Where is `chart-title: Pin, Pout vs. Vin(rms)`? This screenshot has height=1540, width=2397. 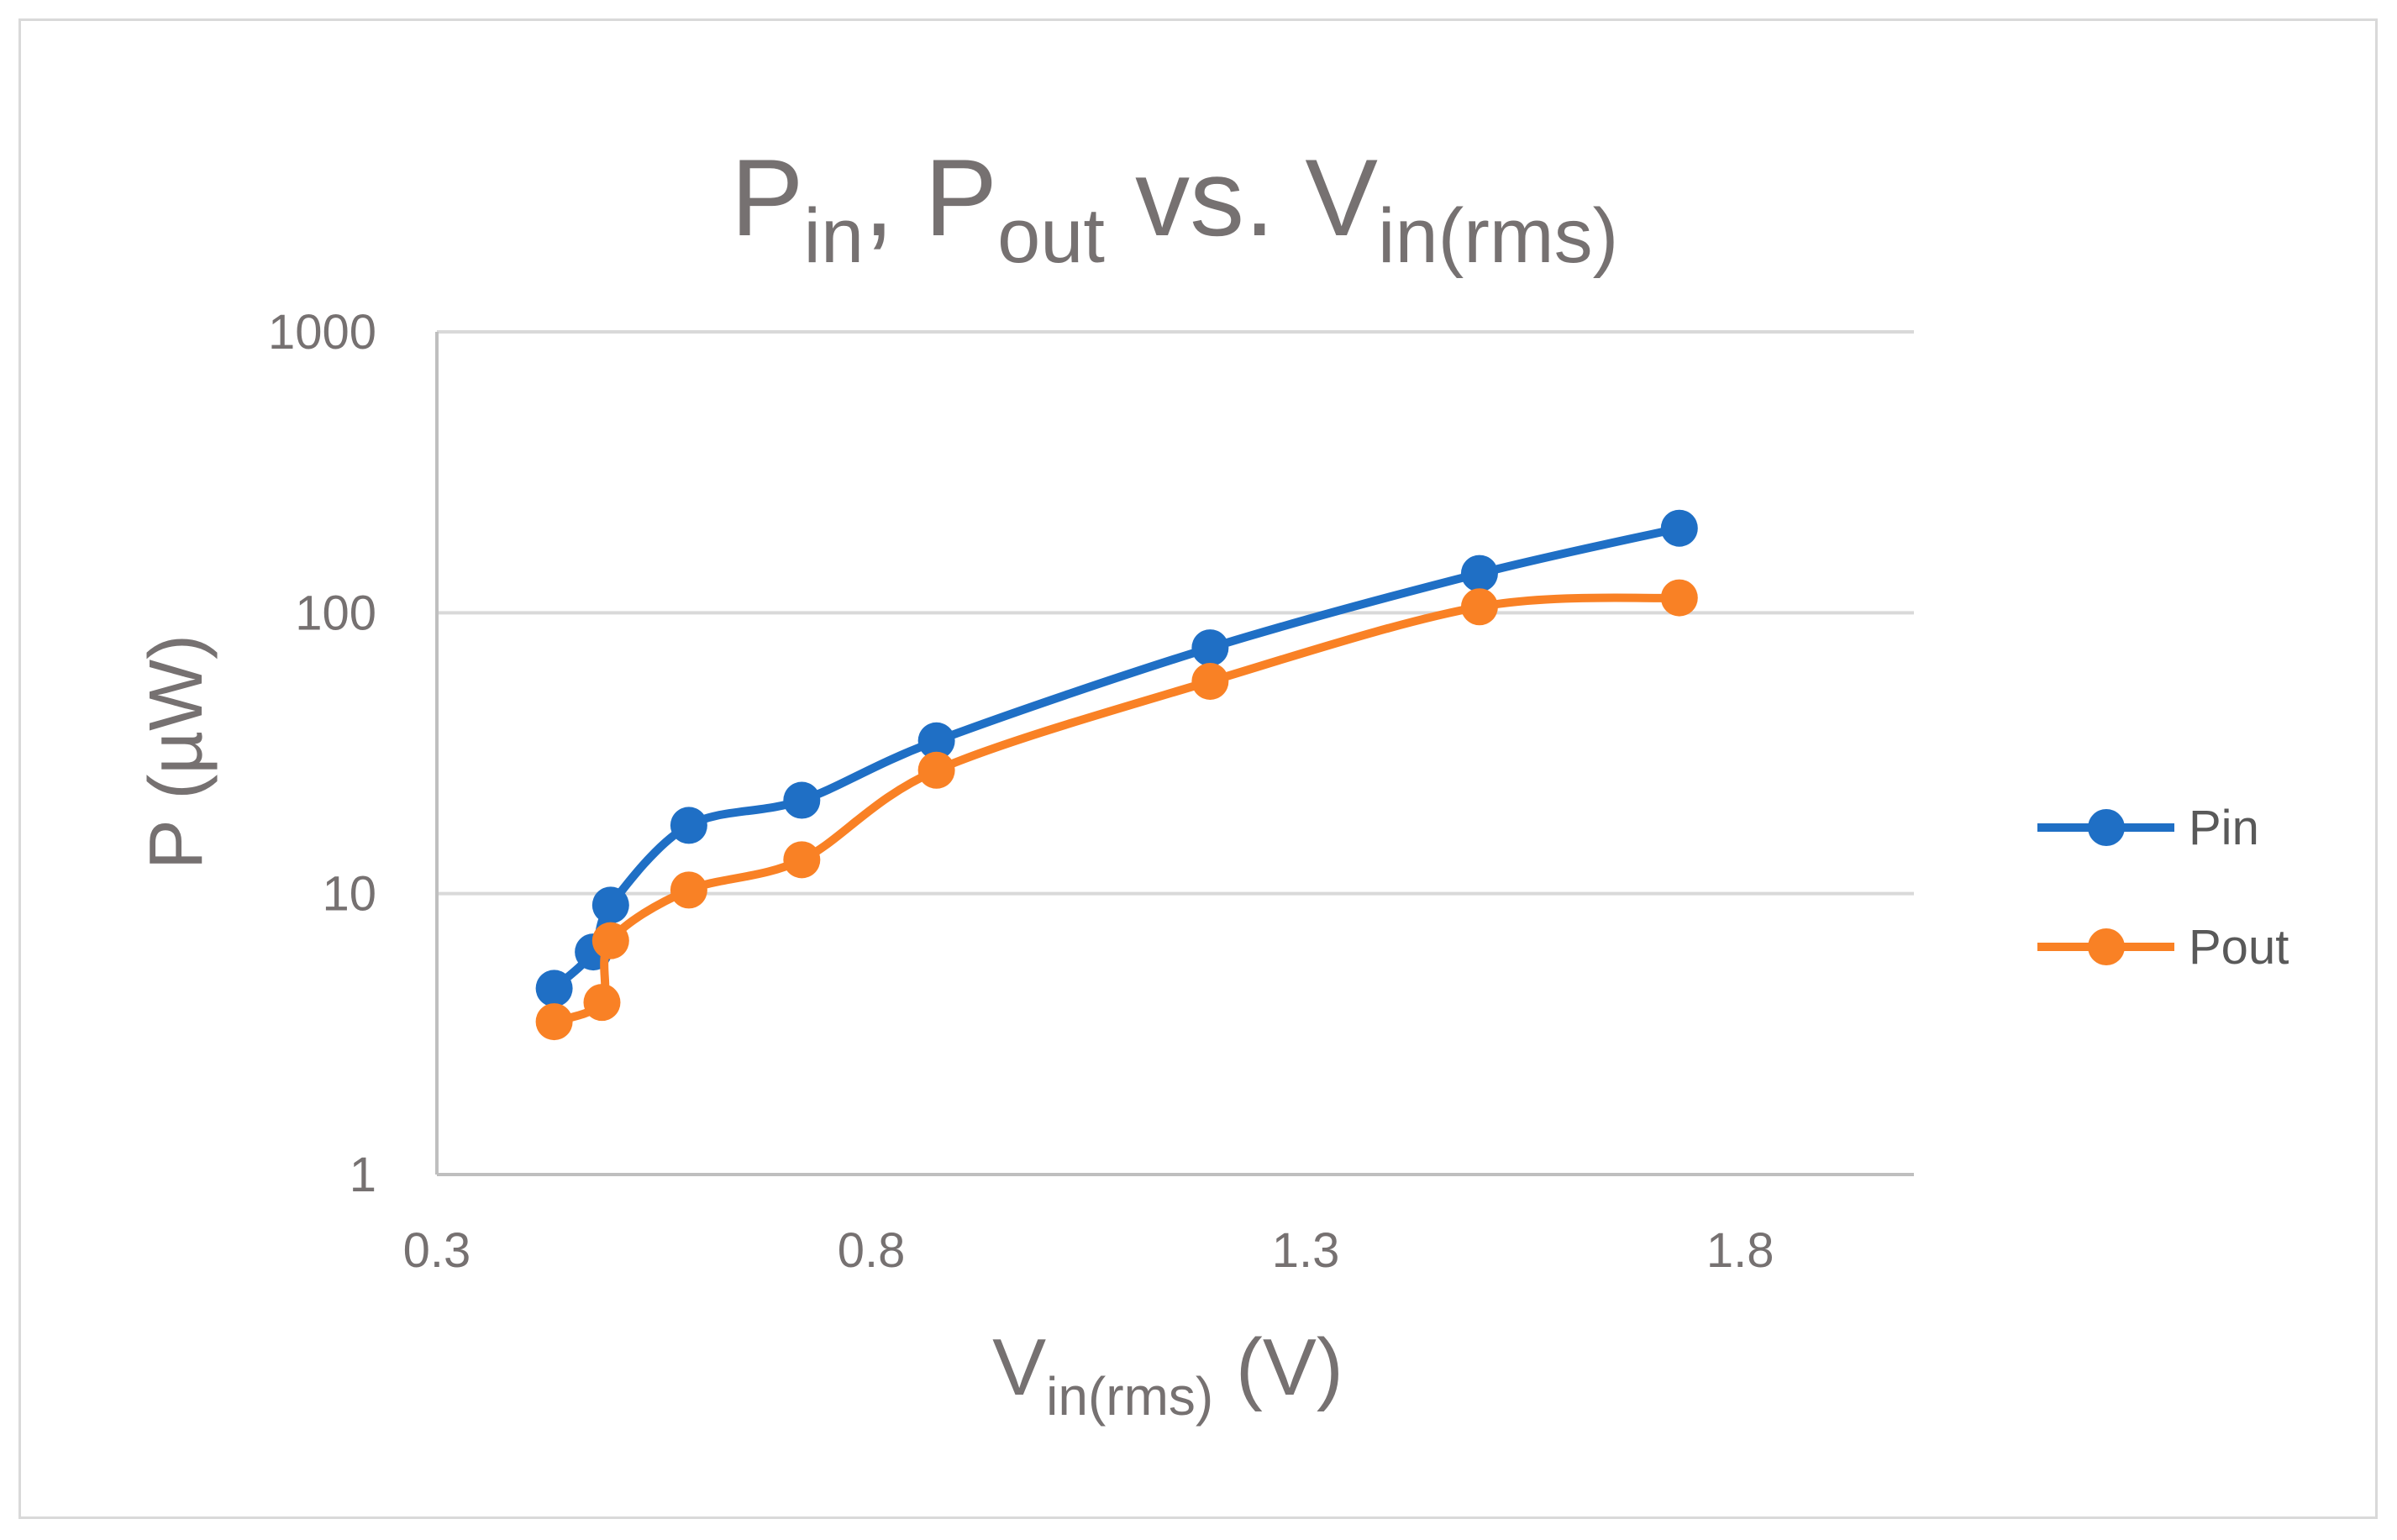 chart-title: Pin, Pout vs. Vin(rms) is located at coordinates (1174, 208).